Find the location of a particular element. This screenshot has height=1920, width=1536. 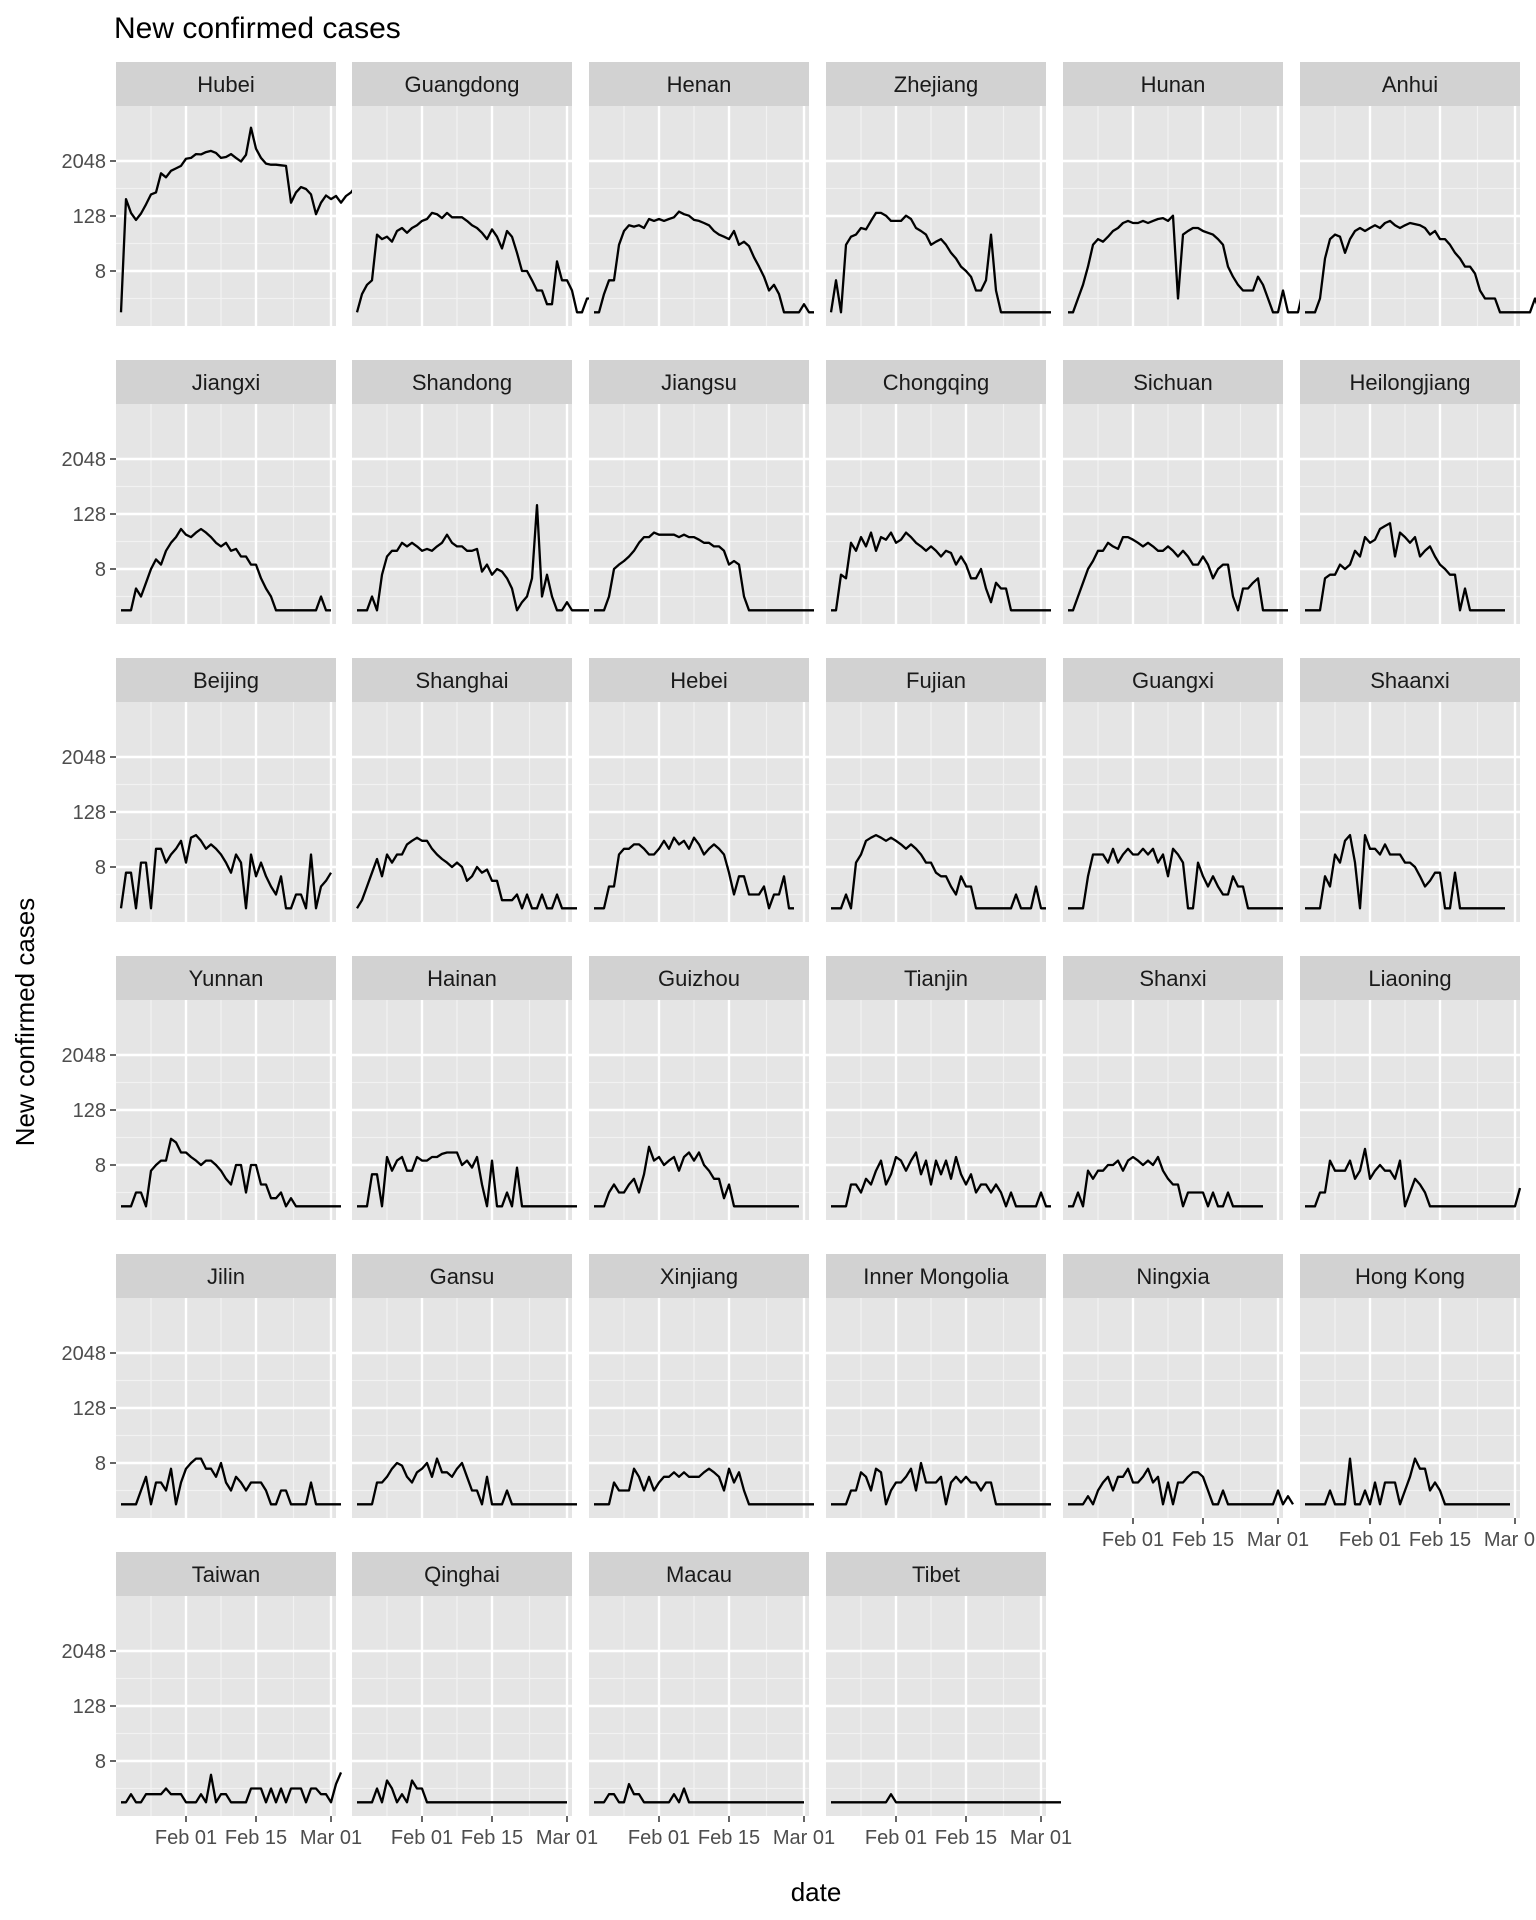

strip-label-sichuan: Sichuan is located at coordinates (1173, 382).